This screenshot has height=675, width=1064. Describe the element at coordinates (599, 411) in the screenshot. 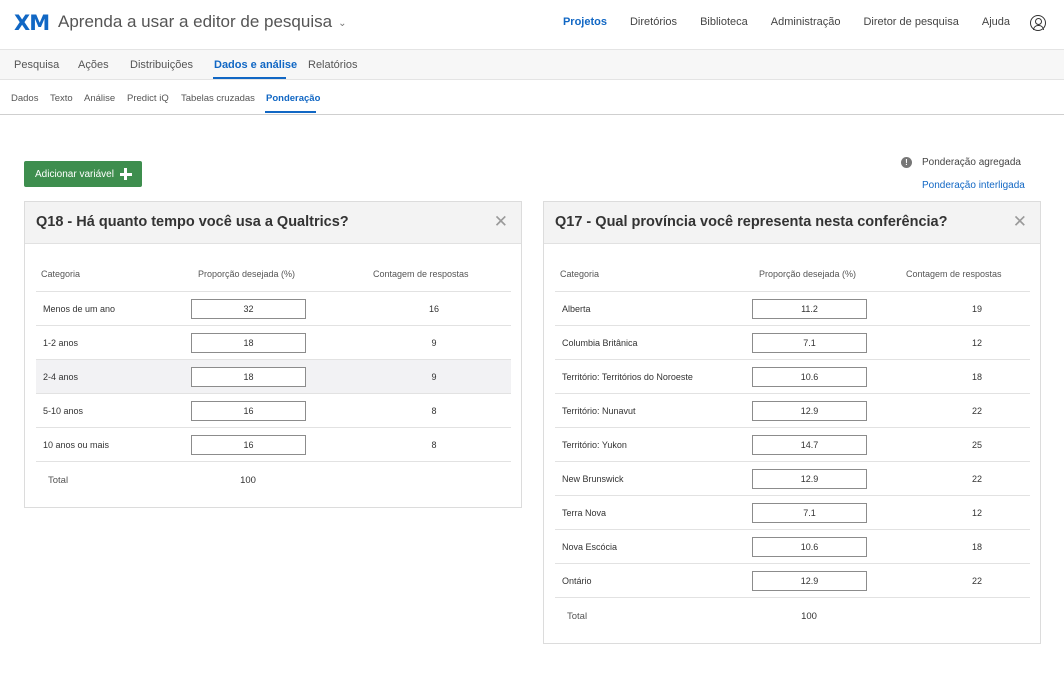

I see `category-label: Território: Nunavut` at that location.